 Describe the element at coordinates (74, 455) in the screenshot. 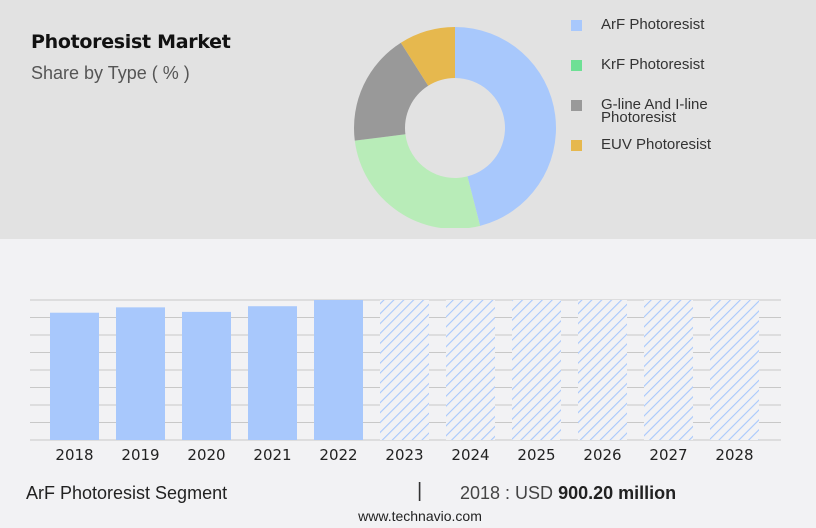

I see `x-label-2018: 2018` at that location.